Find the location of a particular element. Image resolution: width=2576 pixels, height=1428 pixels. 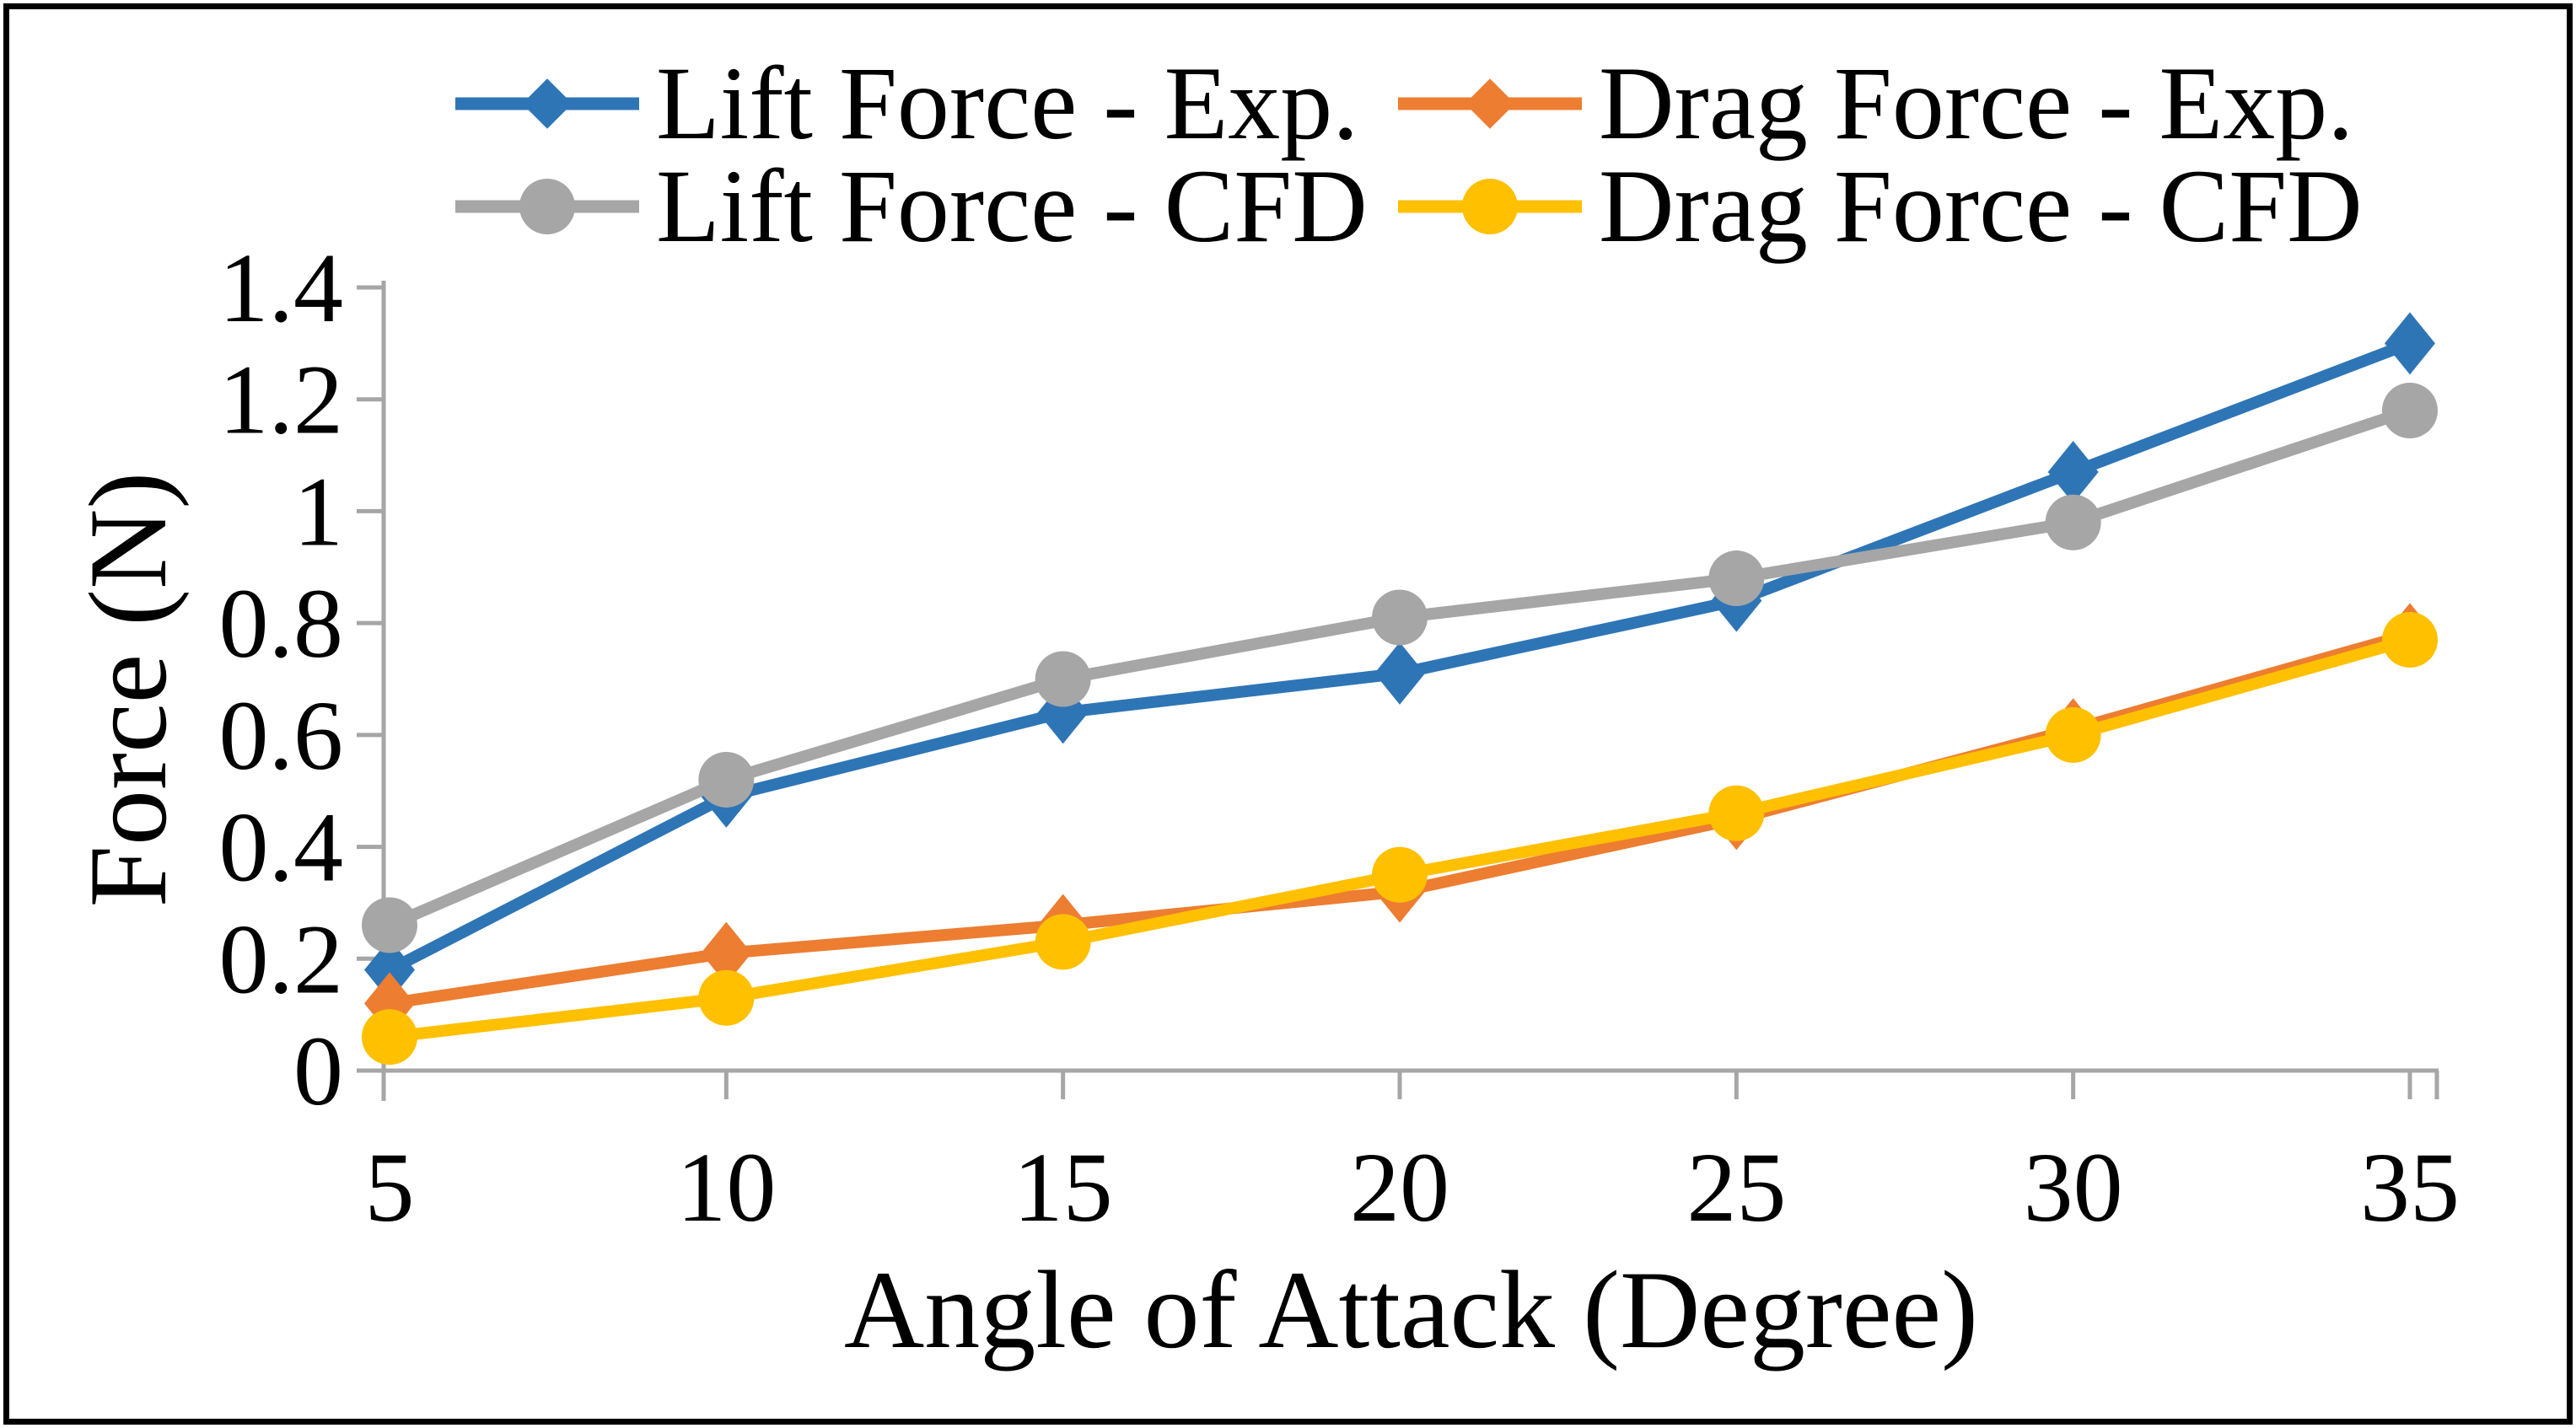

x-tick-label: 15 is located at coordinates (1063, 1187).